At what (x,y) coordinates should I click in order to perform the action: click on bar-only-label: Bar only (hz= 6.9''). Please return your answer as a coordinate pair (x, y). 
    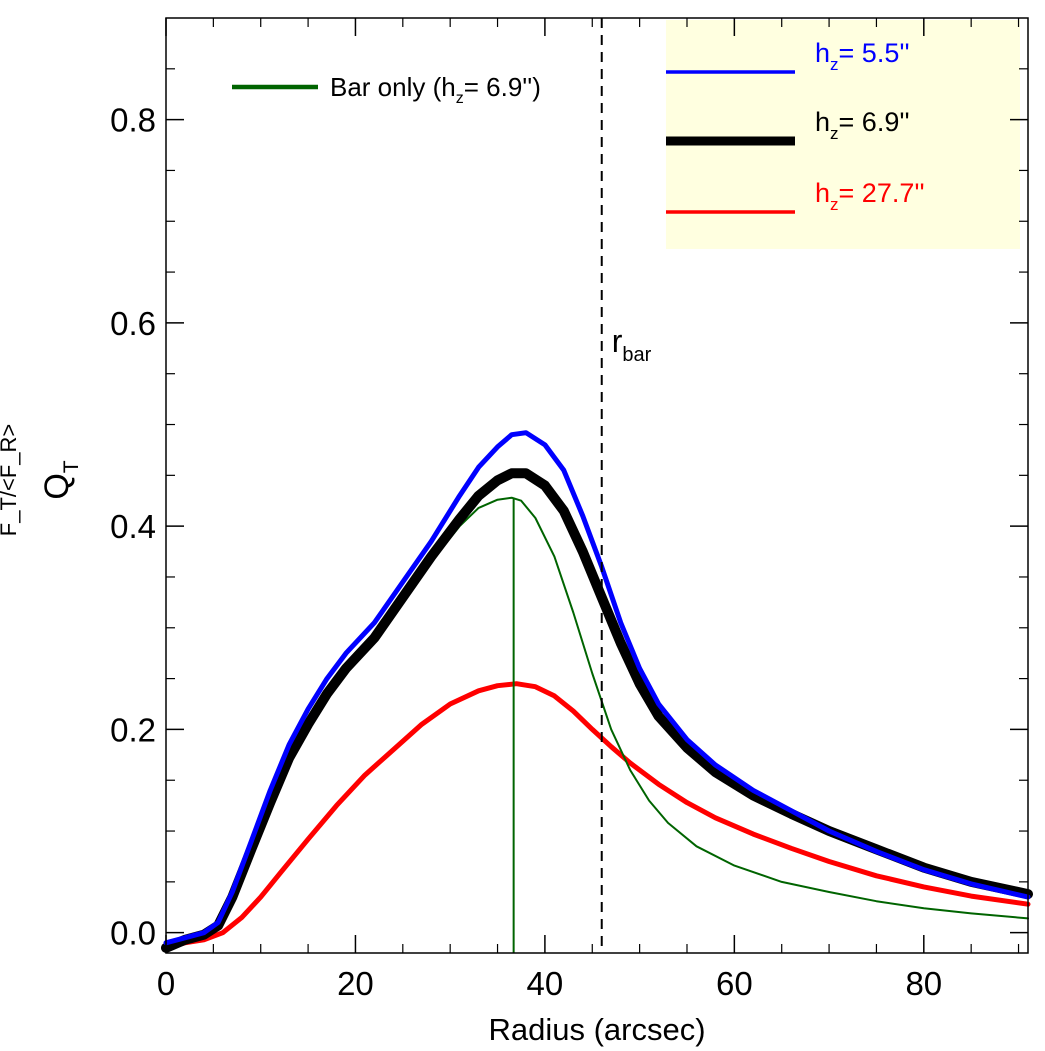
    Looking at the image, I should click on (435, 89).